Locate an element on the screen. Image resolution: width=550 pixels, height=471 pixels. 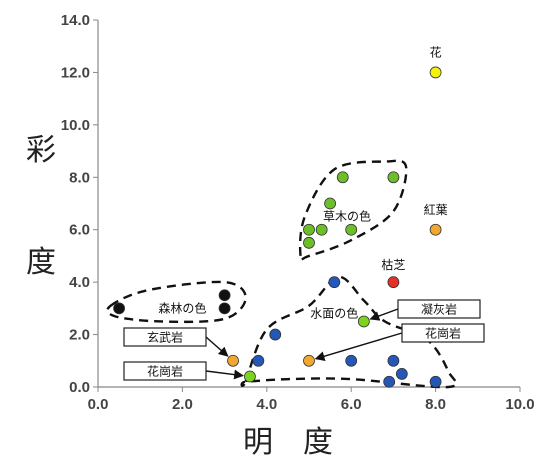
point-annotation: 花 is located at coordinates (436, 52).